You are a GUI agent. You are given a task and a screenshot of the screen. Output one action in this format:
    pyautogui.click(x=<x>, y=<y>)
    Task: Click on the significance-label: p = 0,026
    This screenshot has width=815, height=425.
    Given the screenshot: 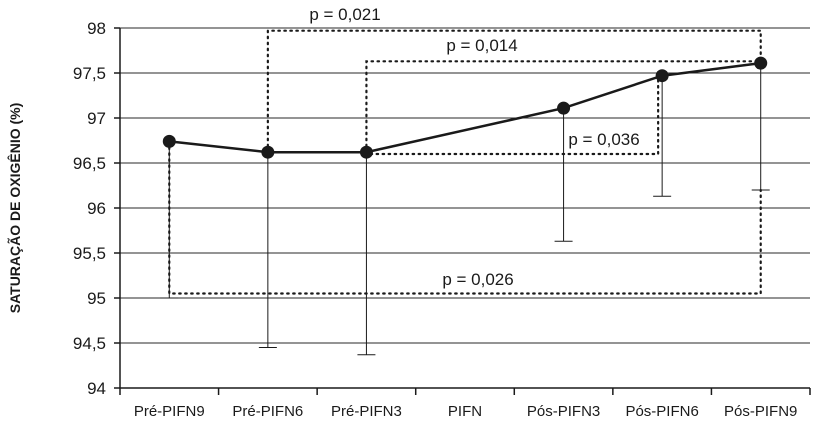 What is the action you would take?
    pyautogui.click(x=477, y=279)
    